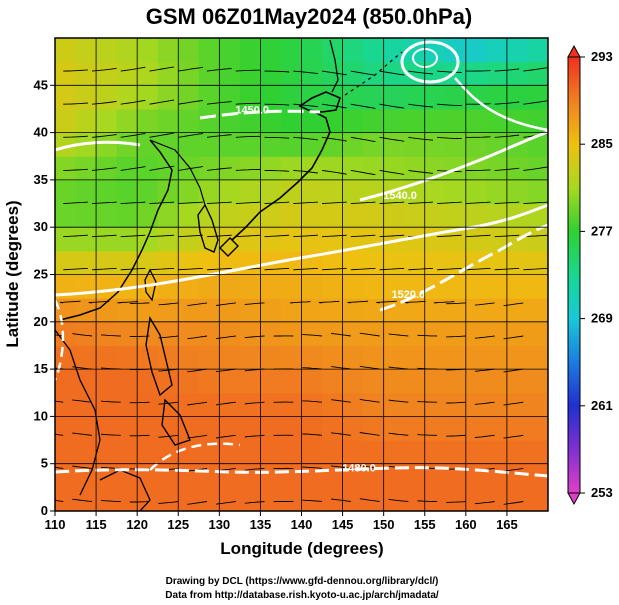  Describe the element at coordinates (41, 132) in the screenshot. I see `y-tick-label: 40` at that location.